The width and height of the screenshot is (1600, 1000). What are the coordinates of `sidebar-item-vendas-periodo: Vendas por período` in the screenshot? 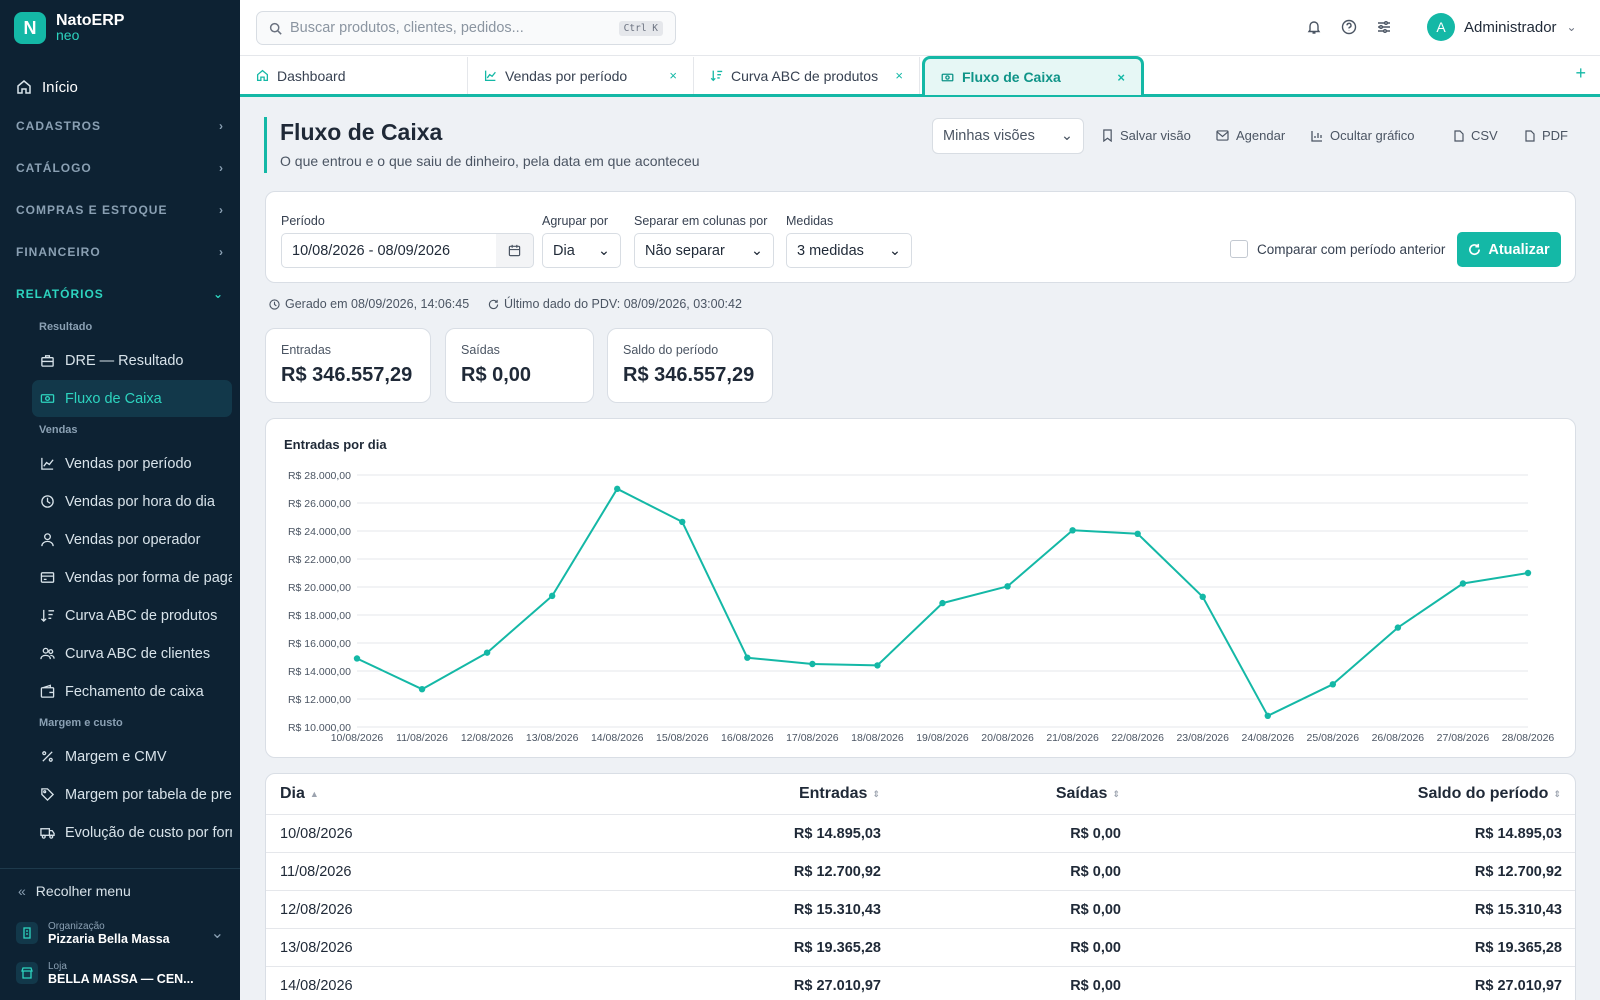 It's located at (132, 463).